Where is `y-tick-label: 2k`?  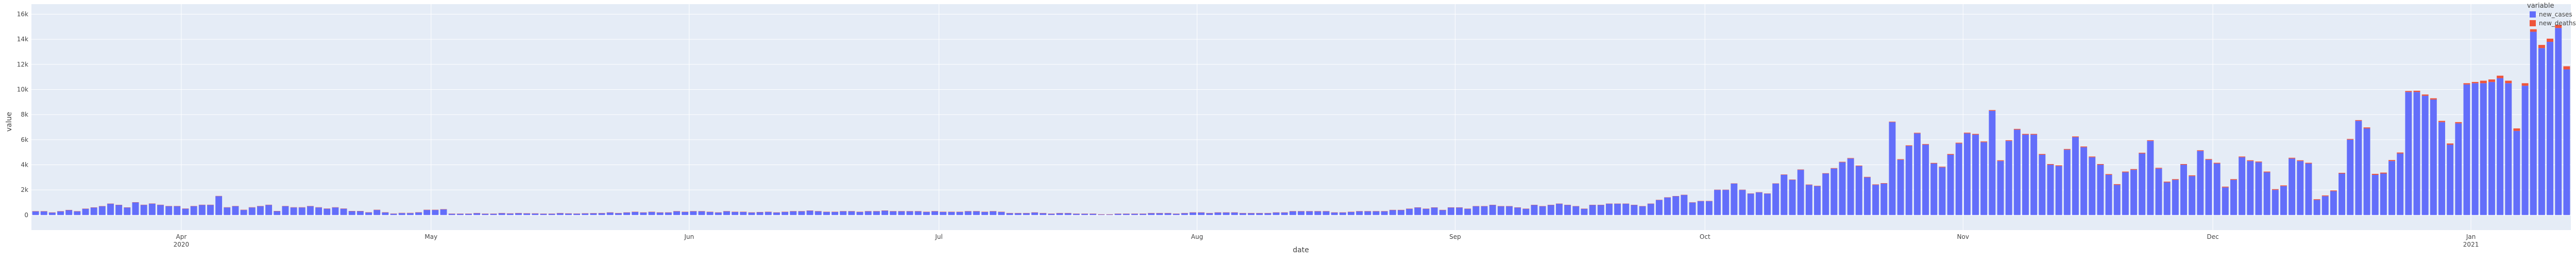 y-tick-label: 2k is located at coordinates (24, 190).